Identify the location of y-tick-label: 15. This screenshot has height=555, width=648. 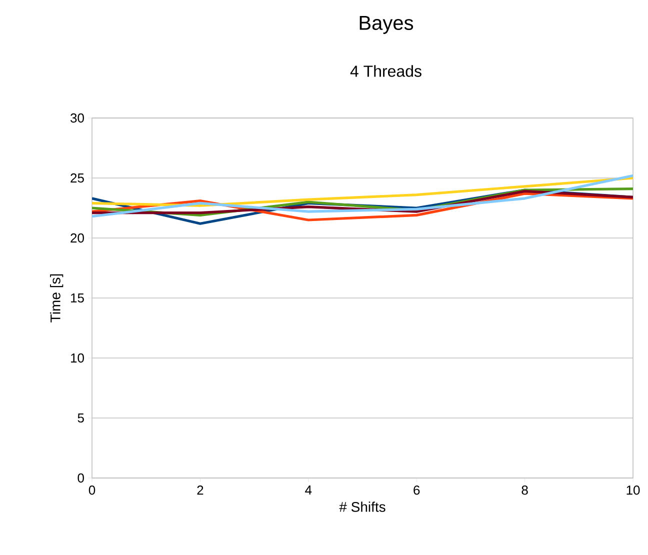
(77, 298).